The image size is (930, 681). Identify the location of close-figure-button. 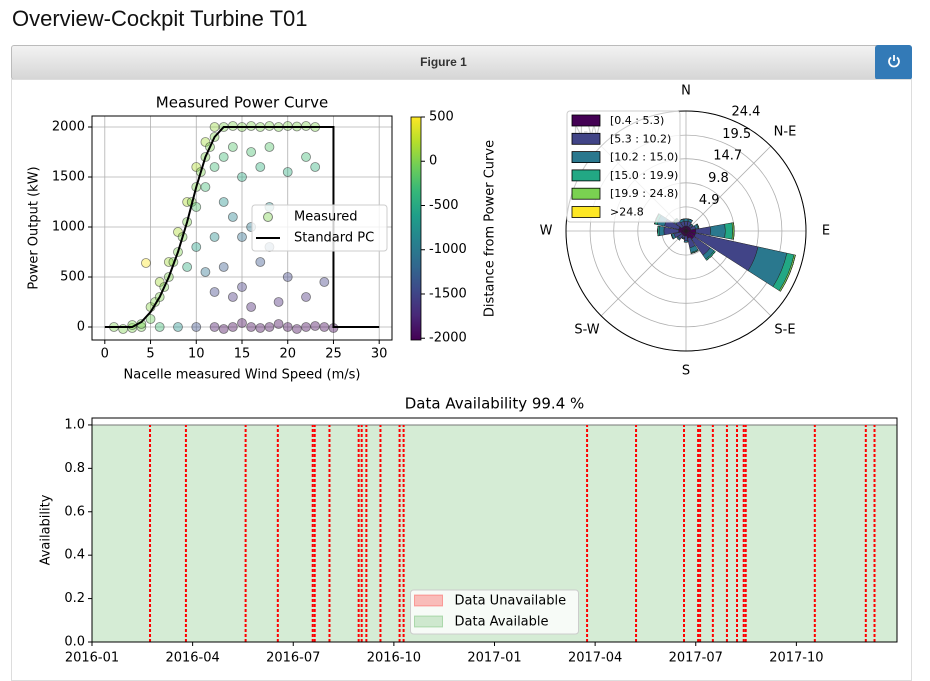
(893, 62).